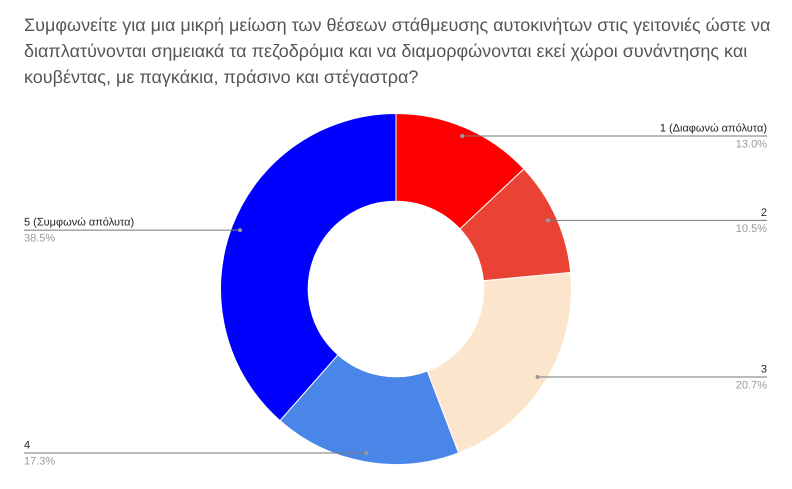 The width and height of the screenshot is (792, 489). Describe the element at coordinates (752, 386) in the screenshot. I see `data-label: 20.7%` at that location.